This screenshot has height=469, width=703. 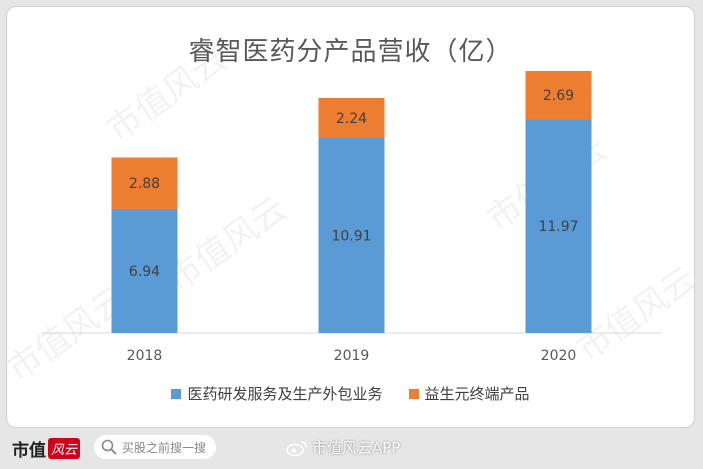 What do you see at coordinates (164, 447) in the screenshot?
I see `search-placeholder: 买股之前搜一搜` at bounding box center [164, 447].